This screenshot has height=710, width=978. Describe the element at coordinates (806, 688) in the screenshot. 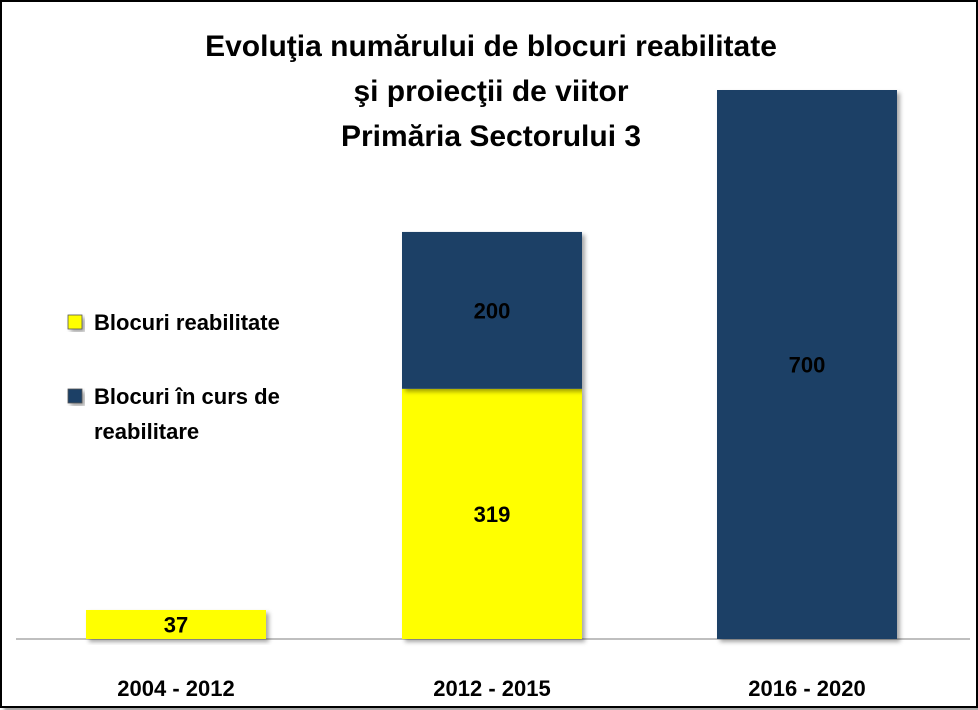

I see `x-tick-label-3: 2016 - 2020` at that location.